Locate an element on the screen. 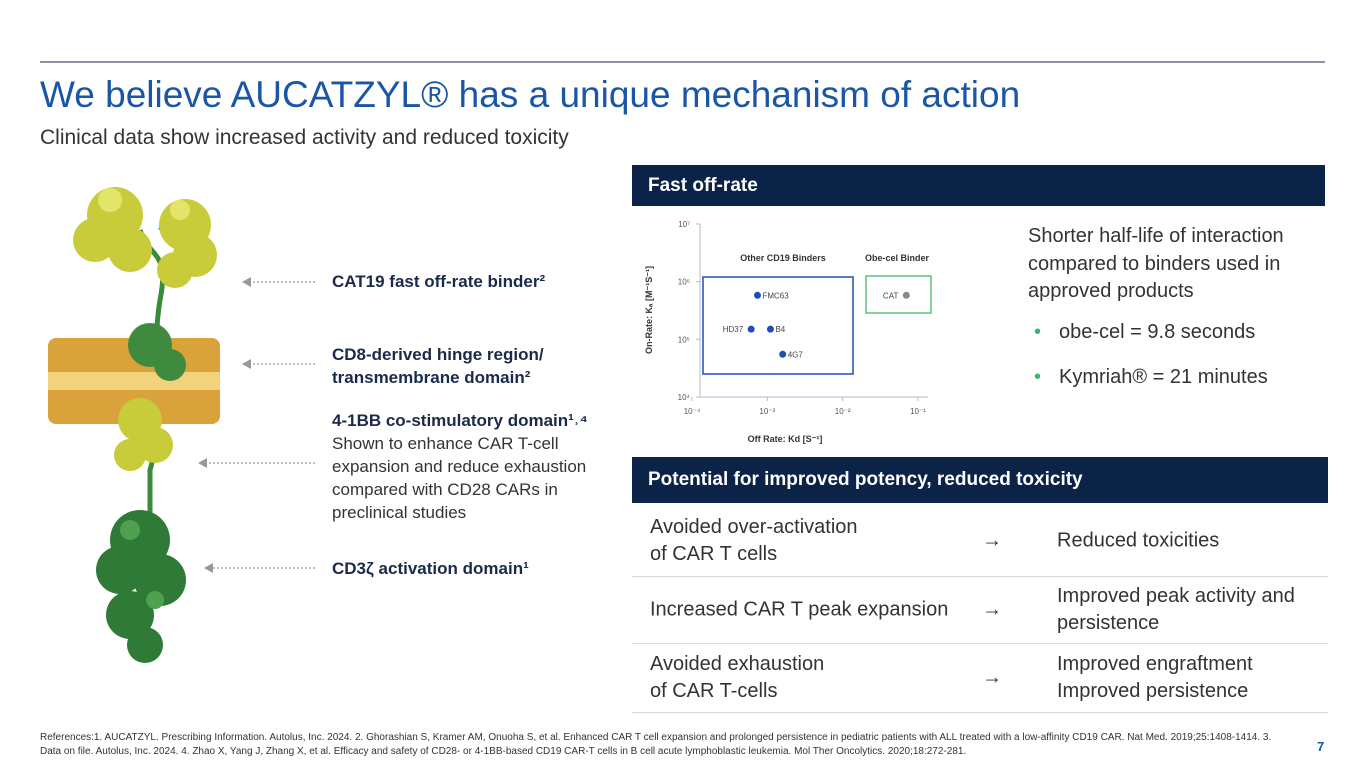 This screenshot has width=1365, height=768. obe-cel-box is located at coordinates (898, 294).